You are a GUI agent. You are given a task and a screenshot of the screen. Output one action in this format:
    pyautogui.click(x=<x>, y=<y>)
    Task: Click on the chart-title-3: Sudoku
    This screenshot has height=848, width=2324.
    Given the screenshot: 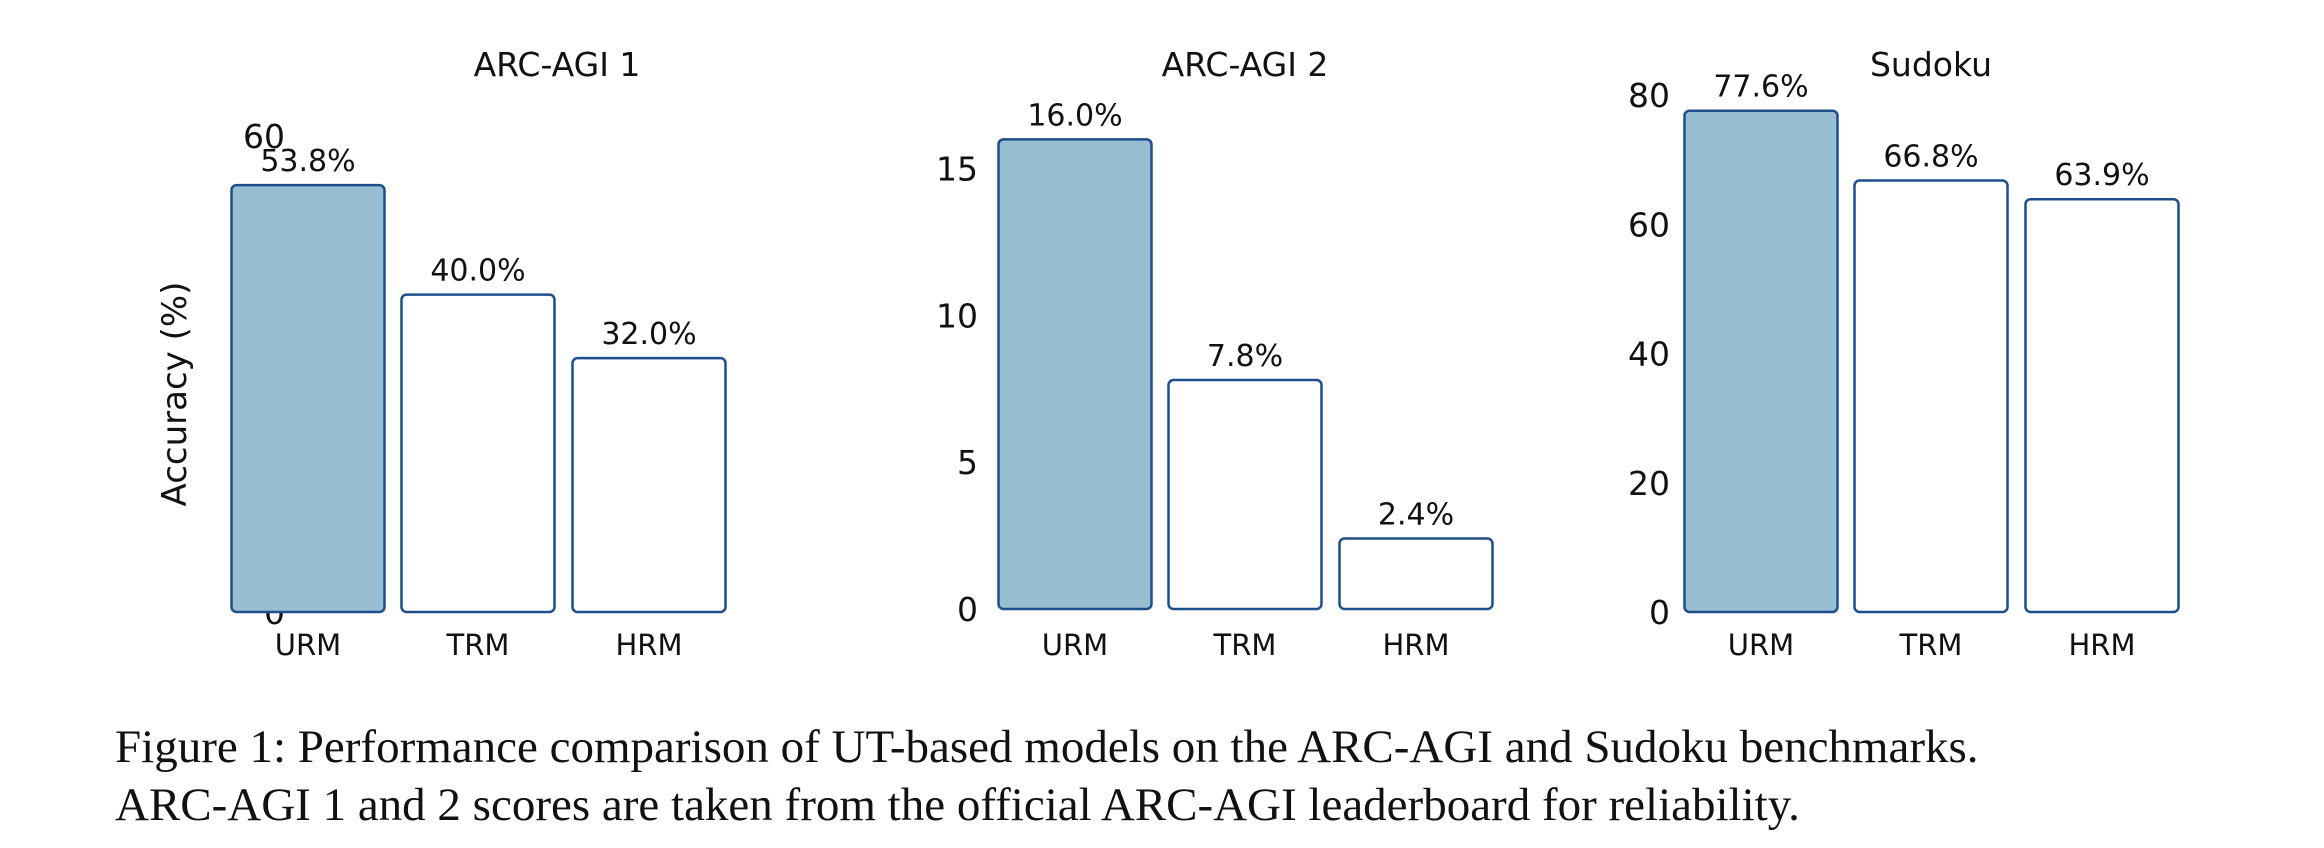 What is the action you would take?
    pyautogui.click(x=1931, y=64)
    